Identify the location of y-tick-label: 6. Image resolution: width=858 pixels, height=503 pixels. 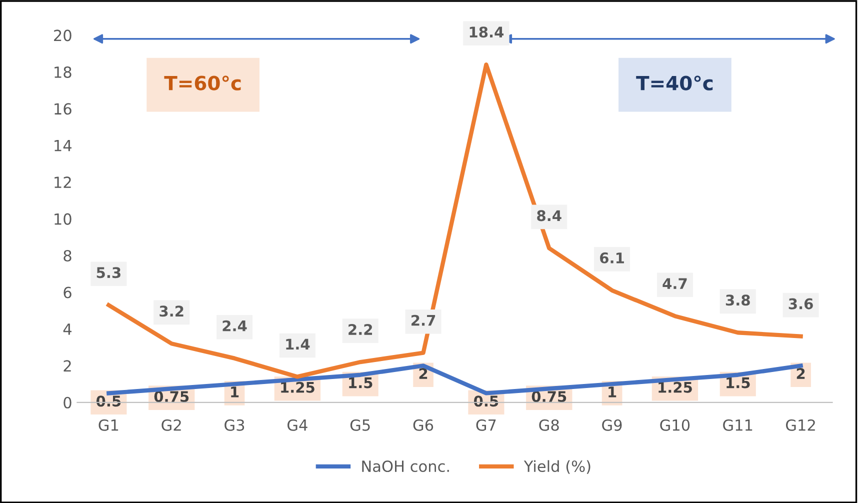
(68, 292).